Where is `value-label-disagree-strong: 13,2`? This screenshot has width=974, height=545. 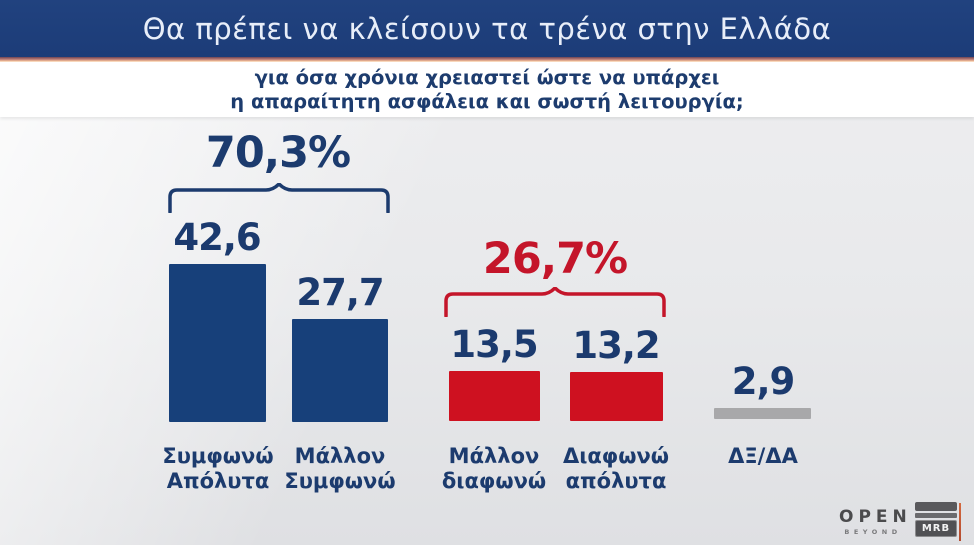 value-label-disagree-strong: 13,2 is located at coordinates (616, 345).